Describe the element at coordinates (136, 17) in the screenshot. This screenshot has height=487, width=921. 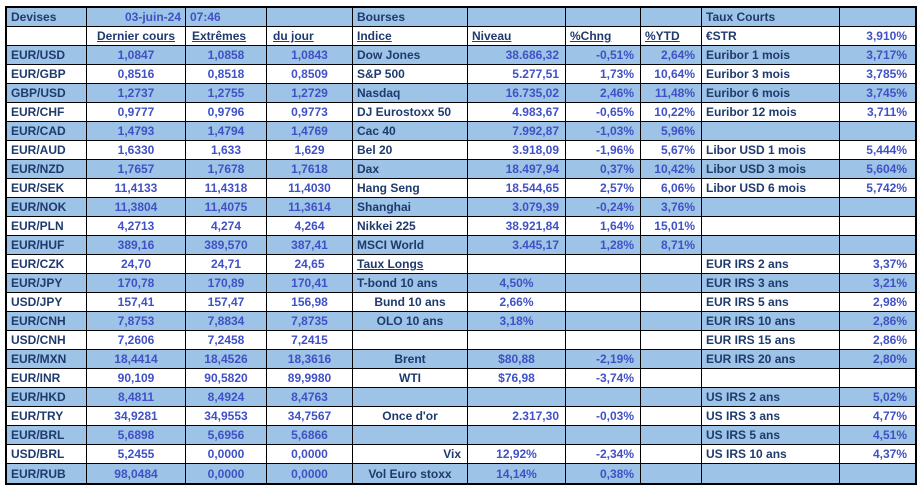
I see `report-date: 03-juin-24` at that location.